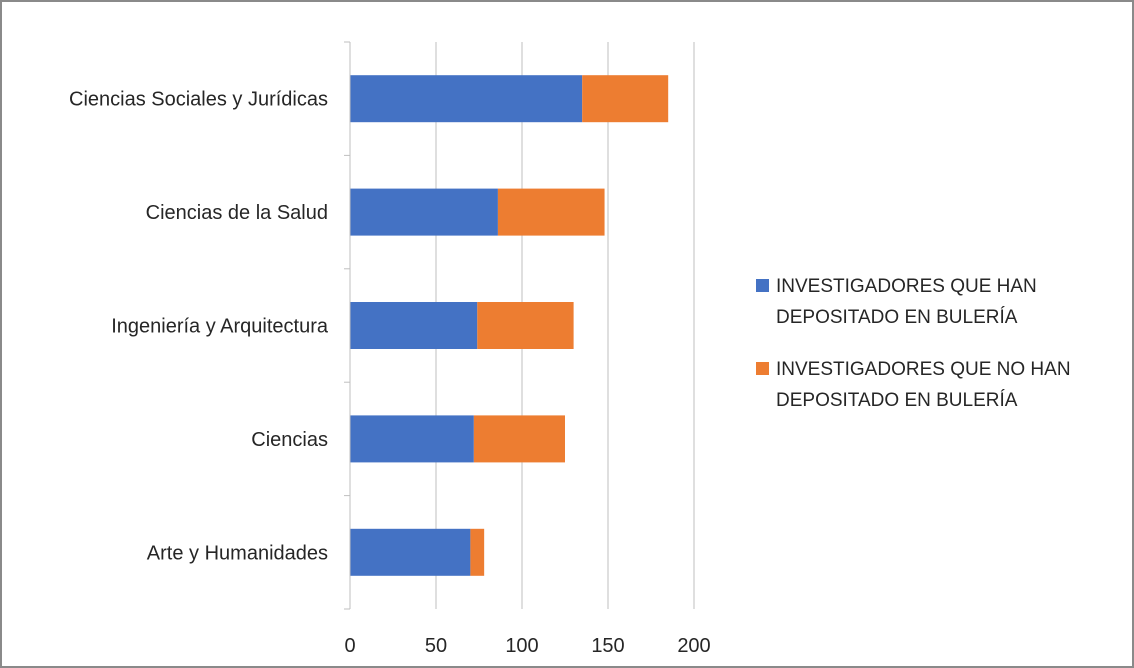  I want to click on legend-label-1-line1: INVESTIGADORES QUE HAN, so click(906, 286).